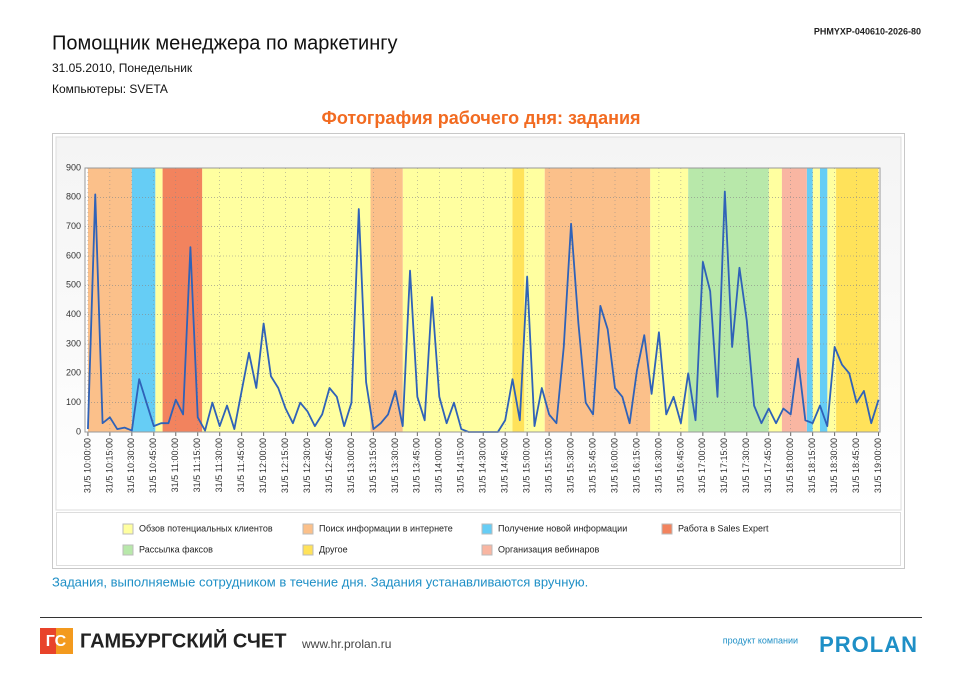 This screenshot has height=682, width=963. Describe the element at coordinates (73, 373) in the screenshot. I see `y-tick-label: 200` at that location.